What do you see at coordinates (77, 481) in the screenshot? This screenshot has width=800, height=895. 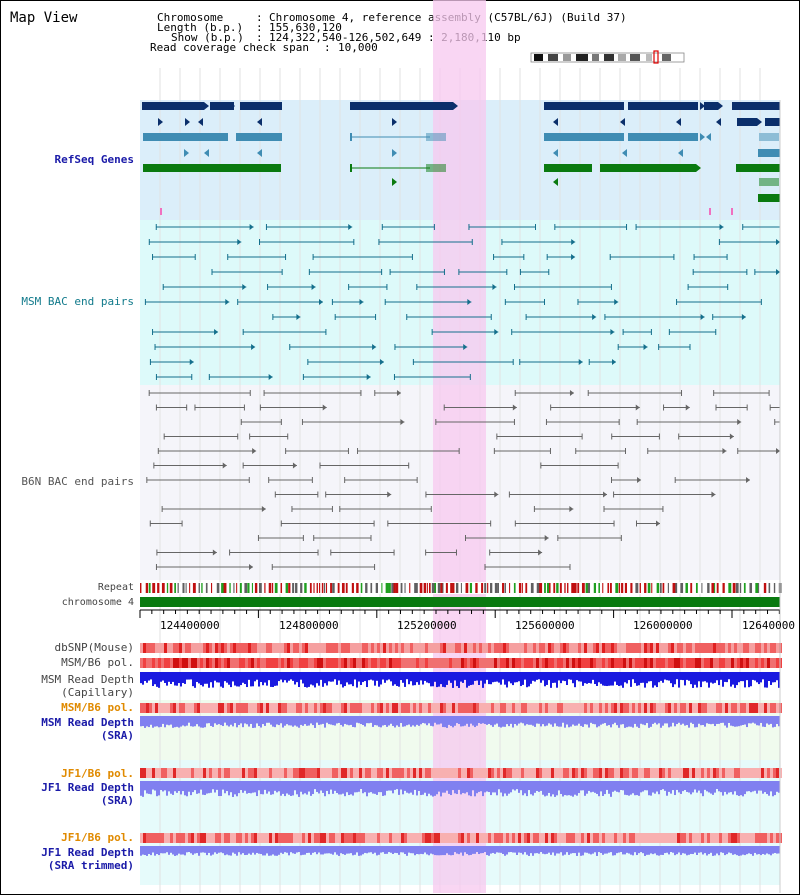 I see `b6n-bac-track-label: B6N BAC end pairs` at bounding box center [77, 481].